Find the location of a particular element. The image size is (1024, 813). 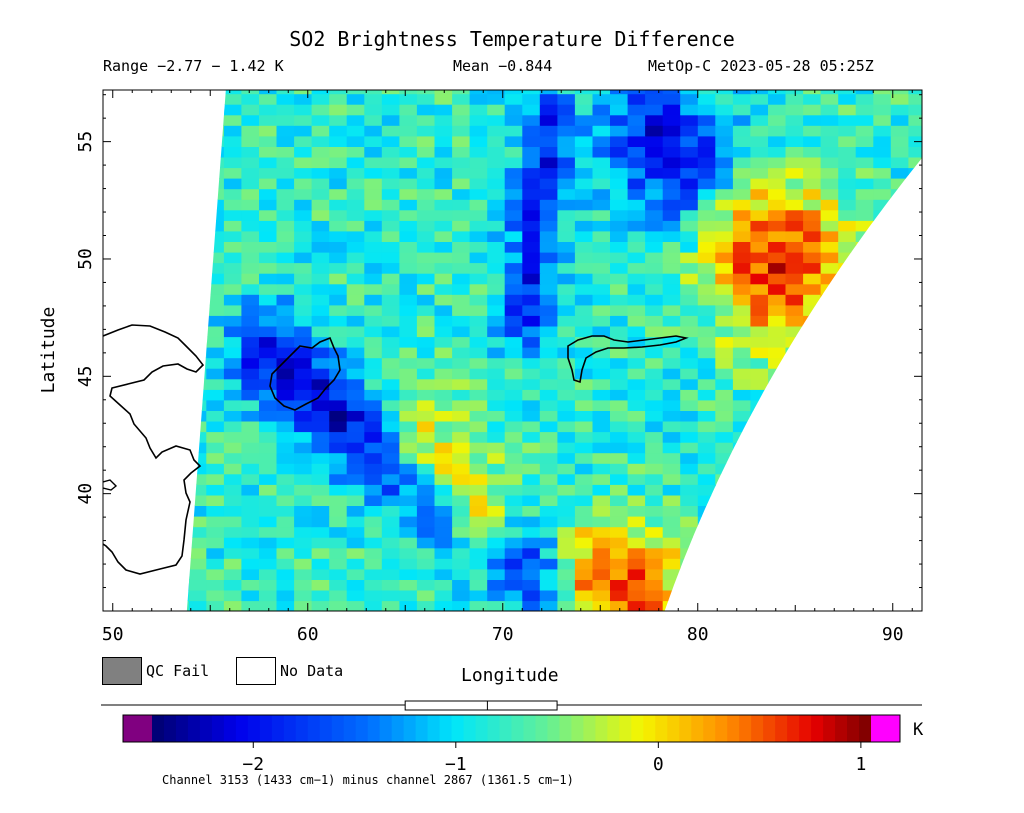

colorbar-tick-label: 1 is located at coordinates (860, 764).